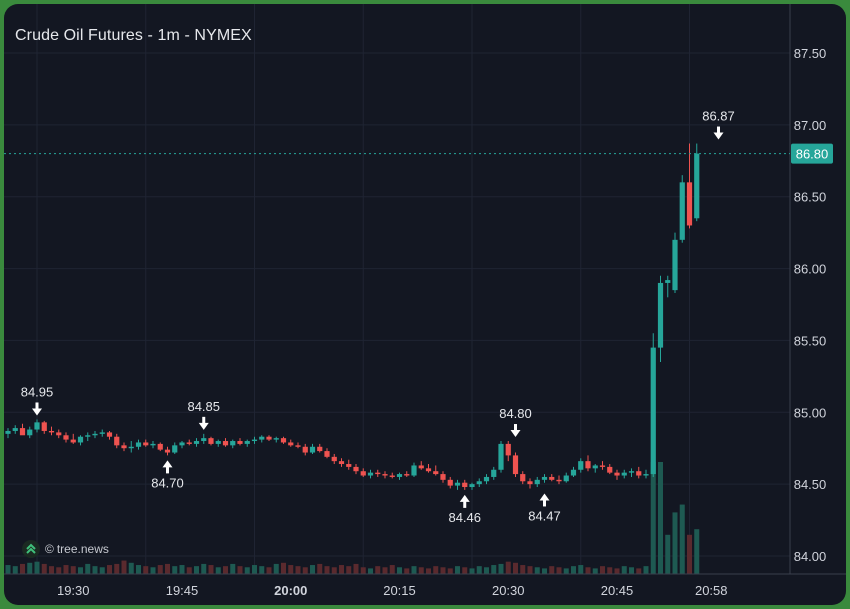 The image size is (850, 609). I want to click on x-tick-label: 19:45, so click(182, 590).